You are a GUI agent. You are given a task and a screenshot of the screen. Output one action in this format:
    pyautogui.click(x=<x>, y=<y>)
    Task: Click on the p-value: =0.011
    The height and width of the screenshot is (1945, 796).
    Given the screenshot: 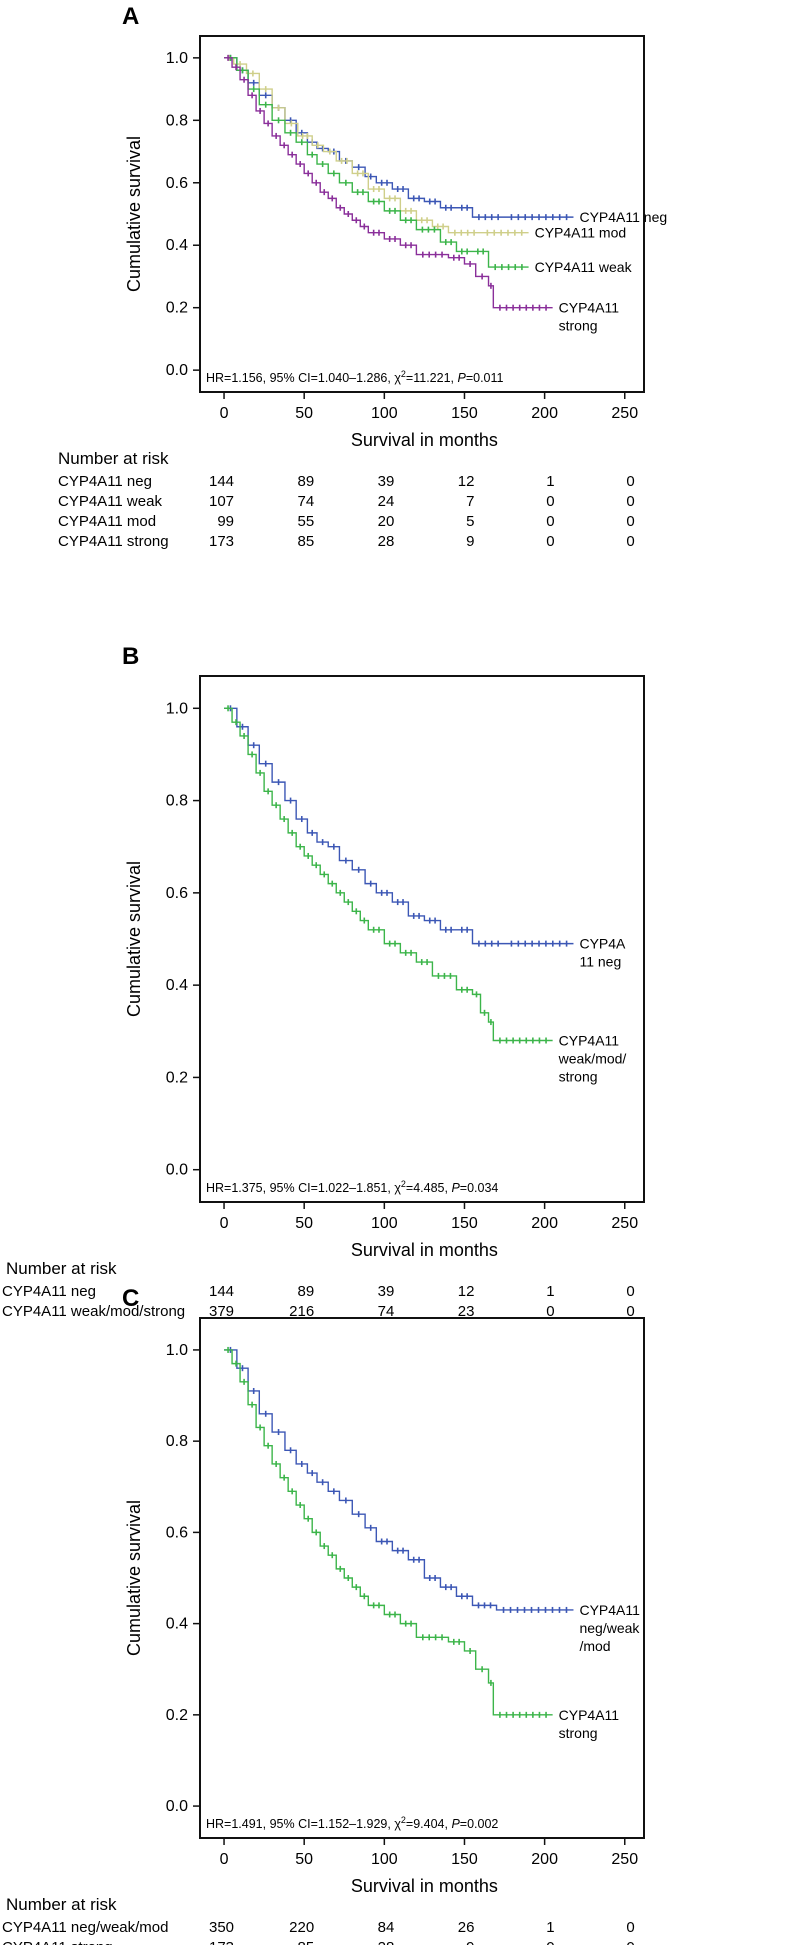 What is the action you would take?
    pyautogui.click(x=485, y=378)
    